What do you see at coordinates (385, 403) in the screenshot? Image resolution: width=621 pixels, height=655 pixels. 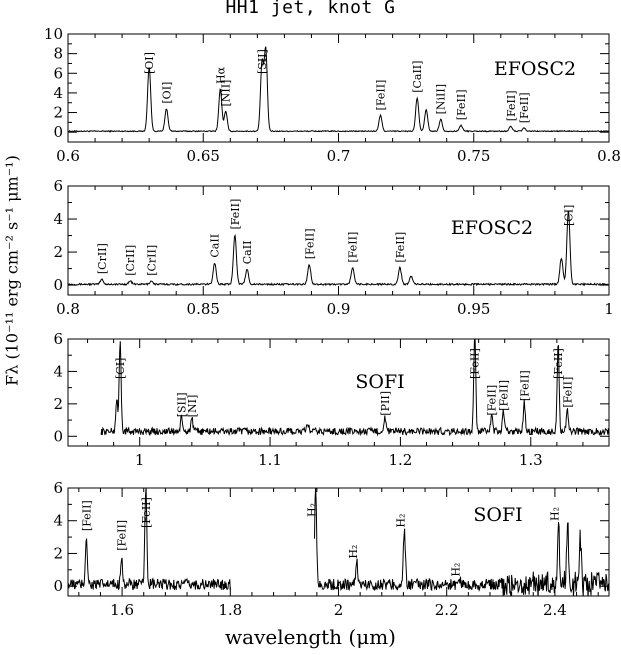 I see `line-label: [PII]` at bounding box center [385, 403].